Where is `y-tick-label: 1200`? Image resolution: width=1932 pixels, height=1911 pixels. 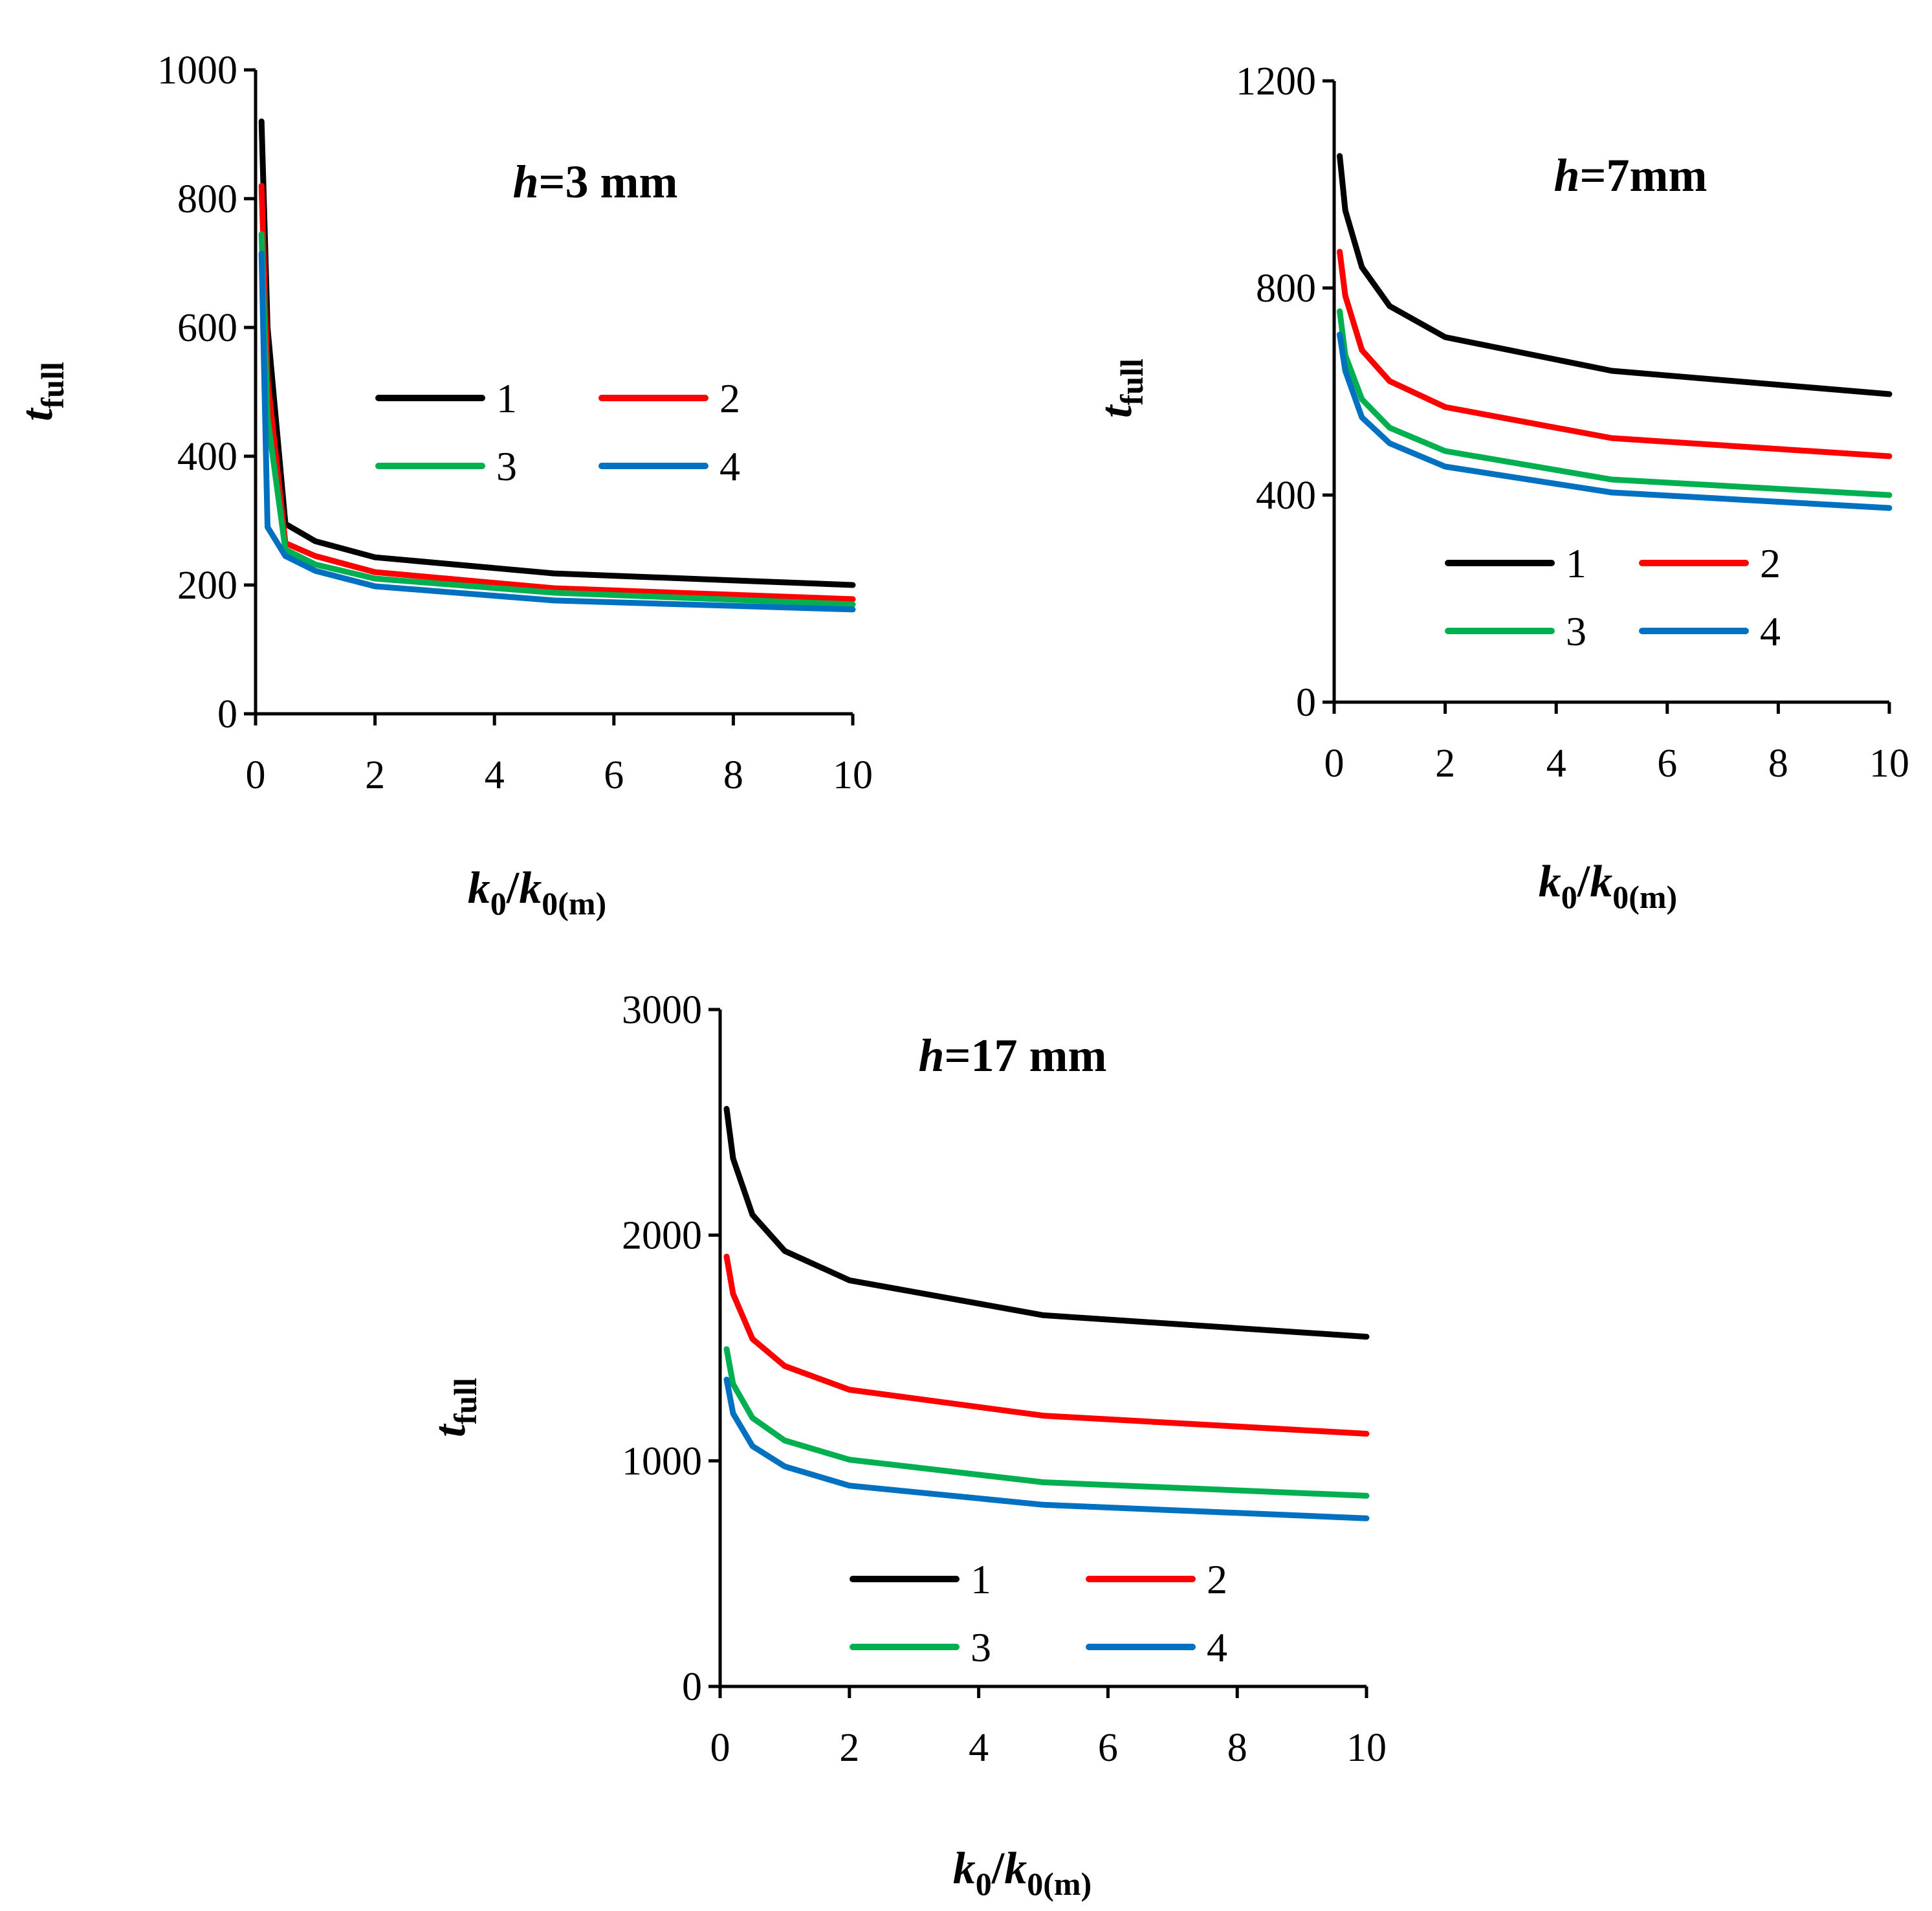
y-tick-label: 1200 is located at coordinates (1276, 82).